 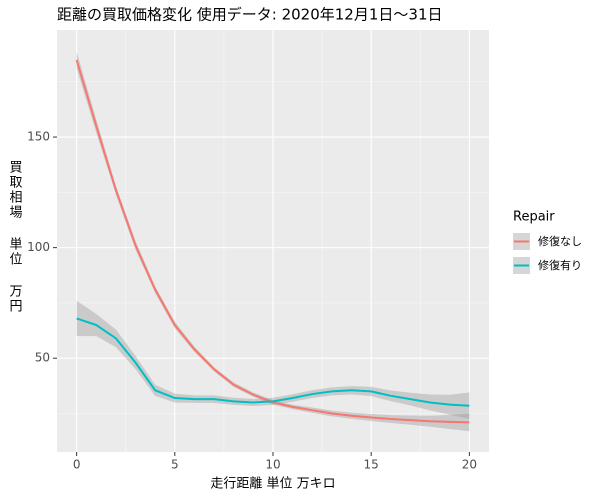 What do you see at coordinates (175, 465) in the screenshot?
I see `x-tick-label: 5` at bounding box center [175, 465].